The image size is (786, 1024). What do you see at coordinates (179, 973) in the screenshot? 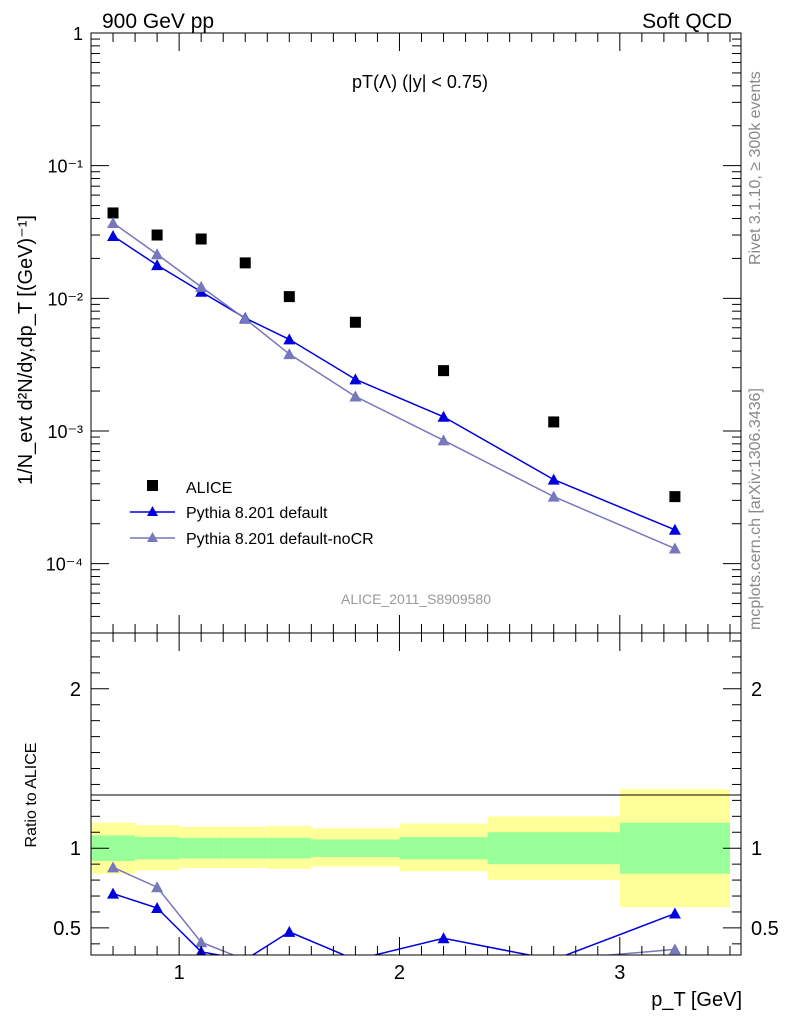
I see `ratio-x-tick-label: 1` at bounding box center [179, 973].